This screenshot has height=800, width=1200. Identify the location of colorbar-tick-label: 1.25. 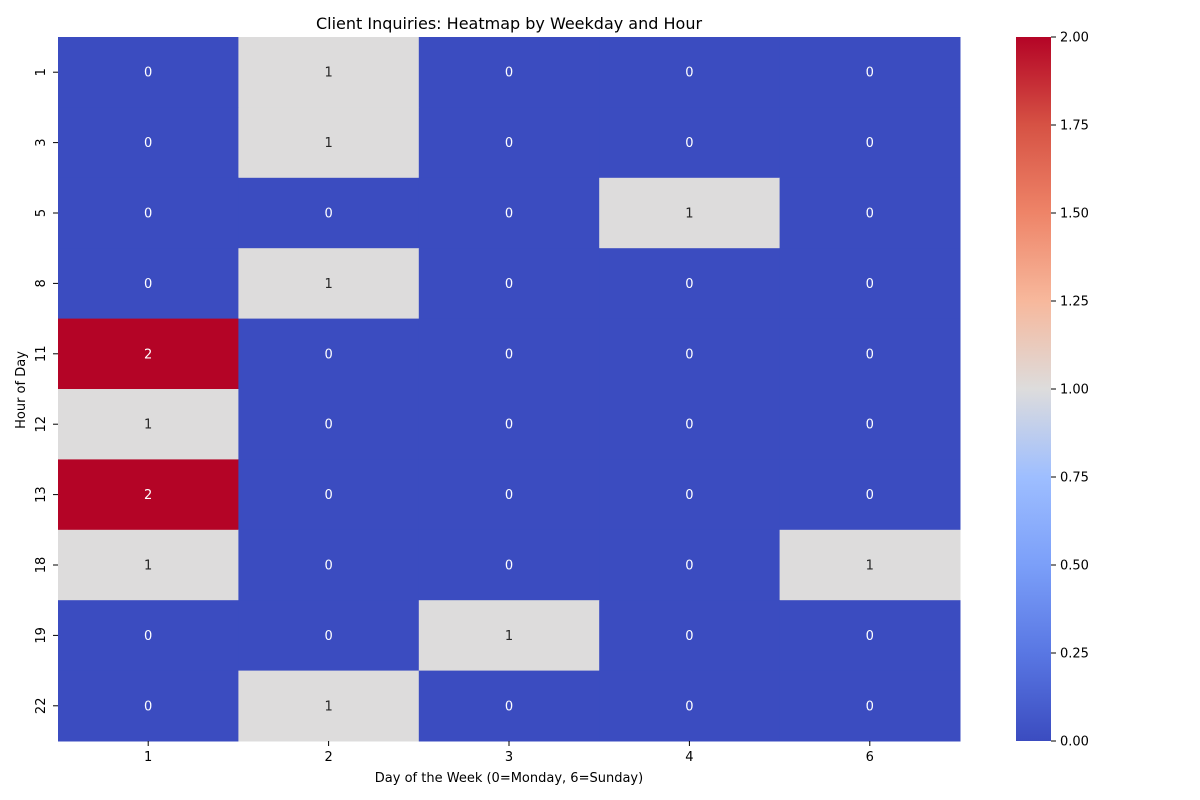
(1074, 302).